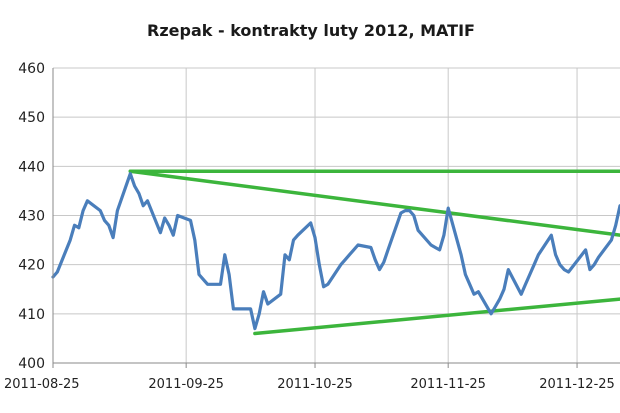 This screenshot has width=620, height=413. I want to click on y-tick-label-420: 420, so click(31, 266).